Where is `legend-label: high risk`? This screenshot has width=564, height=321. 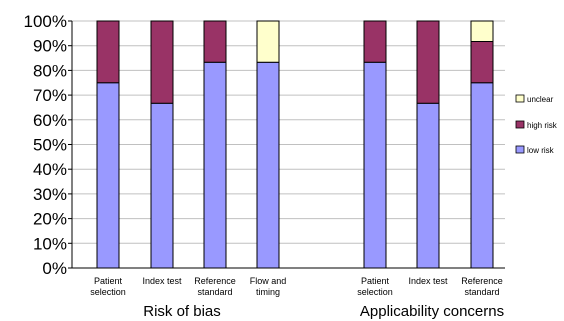 legend-label: high risk is located at coordinates (542, 125).